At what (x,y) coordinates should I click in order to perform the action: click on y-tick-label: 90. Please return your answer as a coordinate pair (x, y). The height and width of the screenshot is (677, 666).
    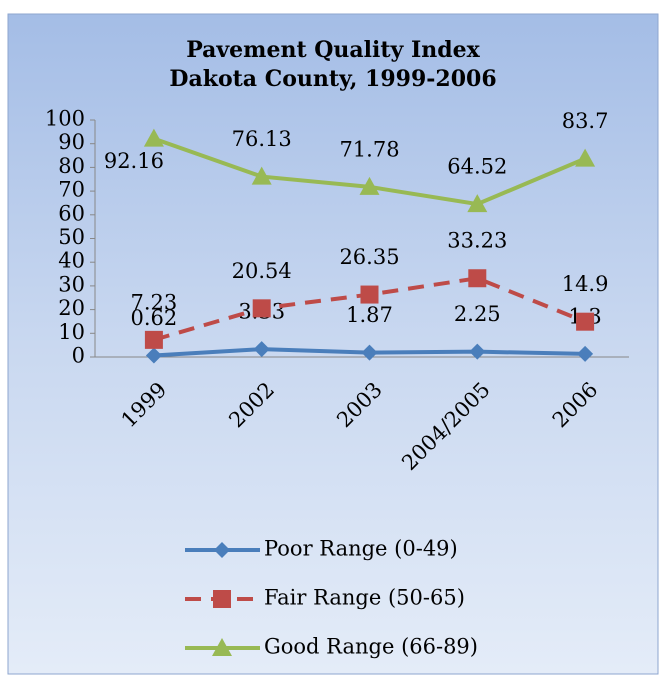
    Looking at the image, I should click on (71, 142).